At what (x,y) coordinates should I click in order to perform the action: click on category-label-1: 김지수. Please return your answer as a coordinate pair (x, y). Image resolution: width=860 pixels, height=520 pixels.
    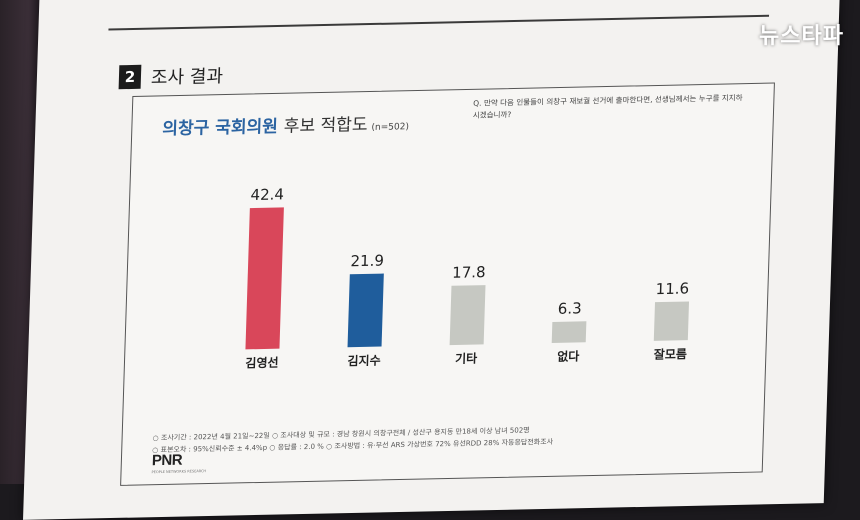
    Looking at the image, I should click on (364, 361).